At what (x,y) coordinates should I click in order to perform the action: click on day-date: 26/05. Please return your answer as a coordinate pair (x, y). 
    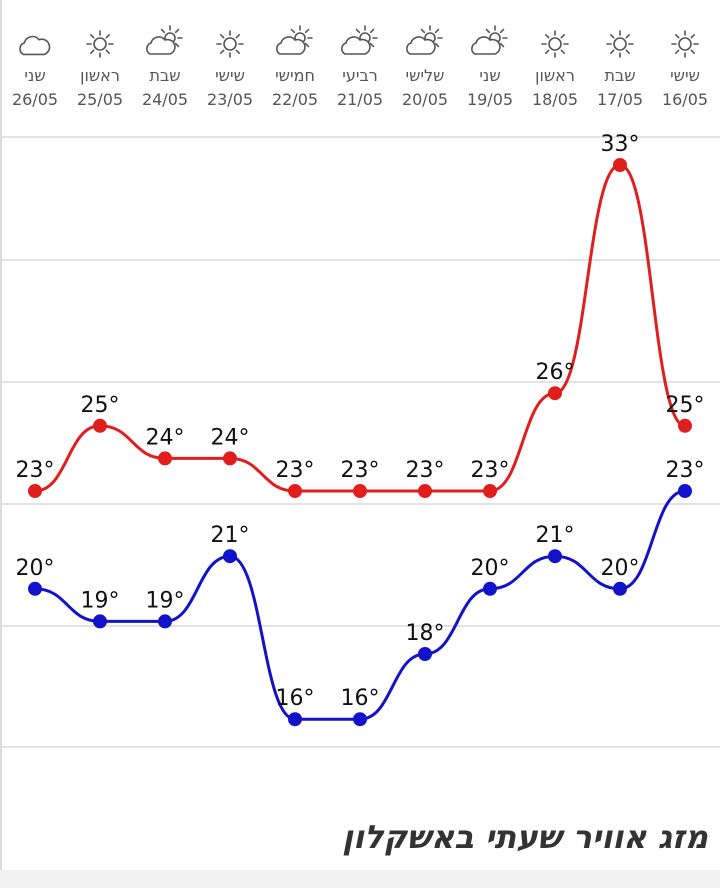
    Looking at the image, I should click on (35, 99).